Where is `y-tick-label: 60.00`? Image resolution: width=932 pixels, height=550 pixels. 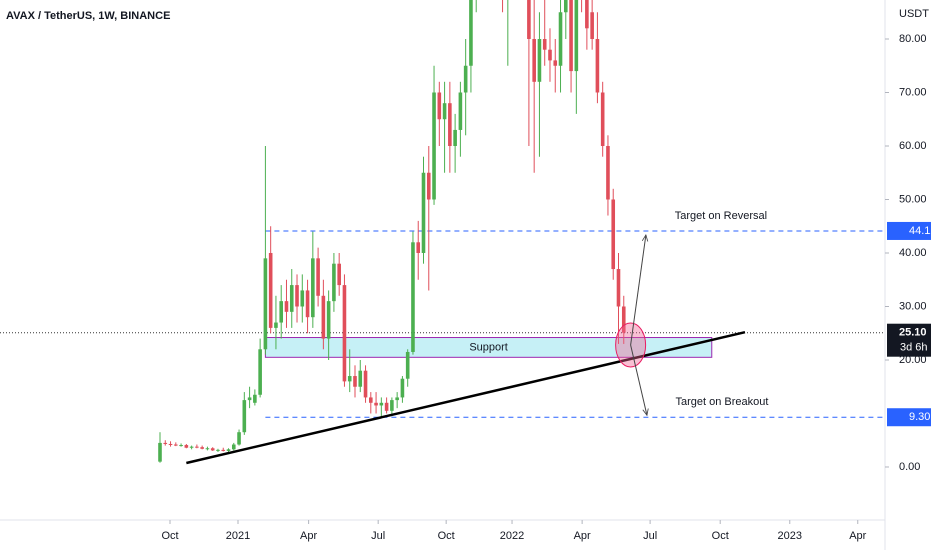 y-tick-label: 60.00 is located at coordinates (913, 146).